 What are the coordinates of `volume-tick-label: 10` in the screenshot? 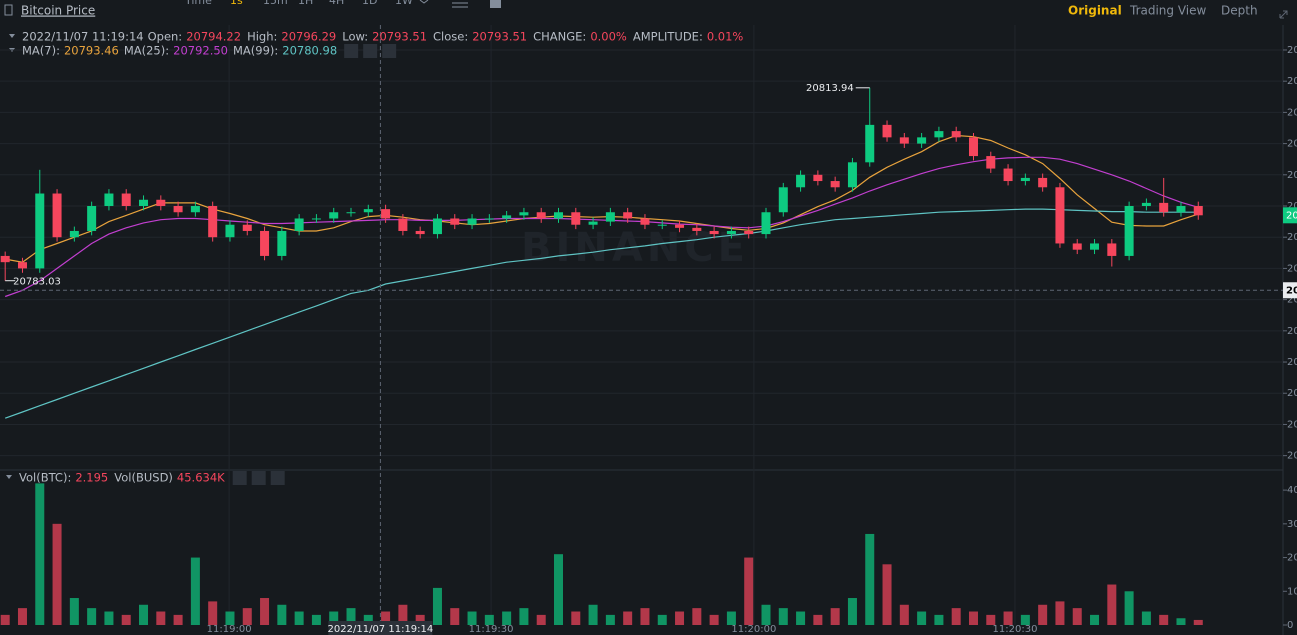 It's located at (1292, 591).